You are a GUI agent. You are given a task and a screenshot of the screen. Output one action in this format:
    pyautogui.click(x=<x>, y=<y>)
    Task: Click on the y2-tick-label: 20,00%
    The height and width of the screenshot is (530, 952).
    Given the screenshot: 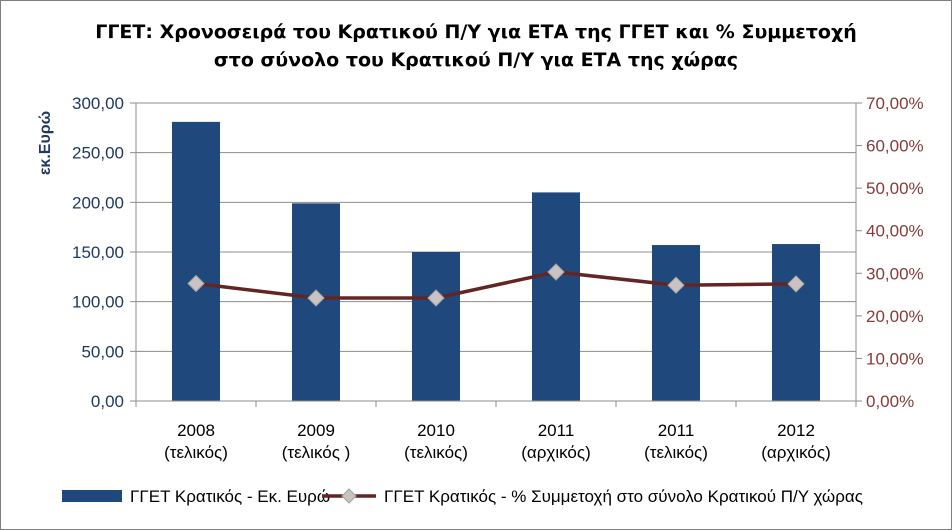 What is the action you would take?
    pyautogui.click(x=895, y=316)
    